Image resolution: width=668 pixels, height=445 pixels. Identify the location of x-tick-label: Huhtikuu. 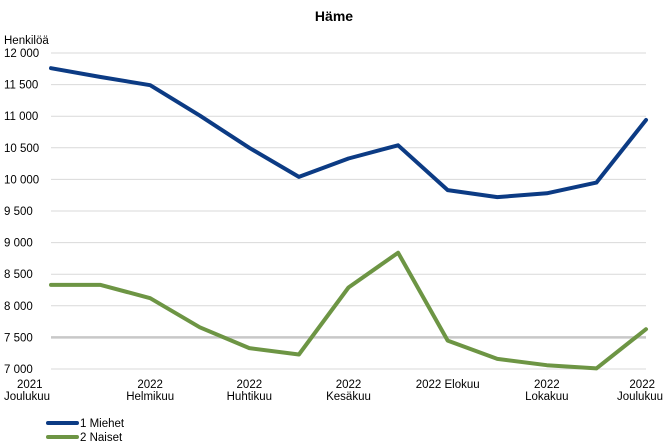
(249, 397).